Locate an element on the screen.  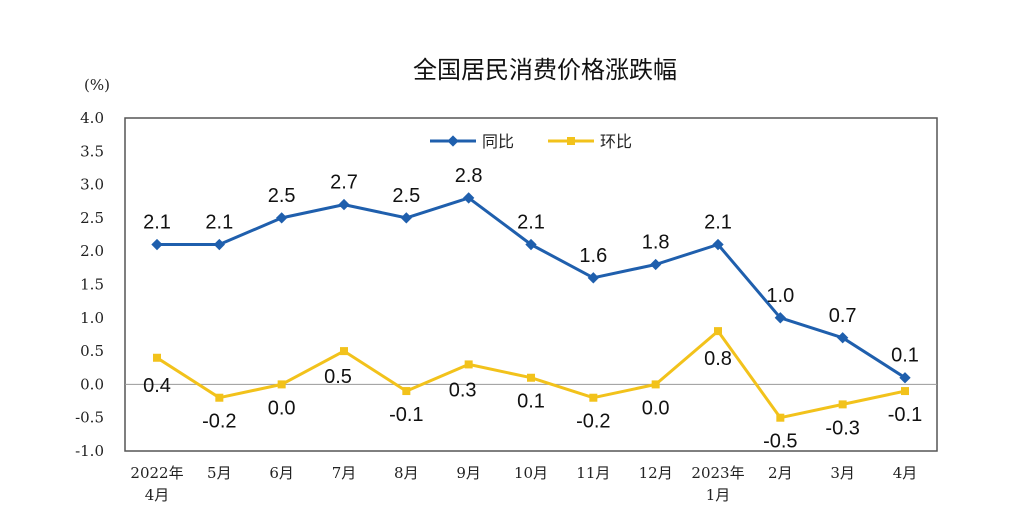
data-label: 0.4 is located at coordinates (157, 386).